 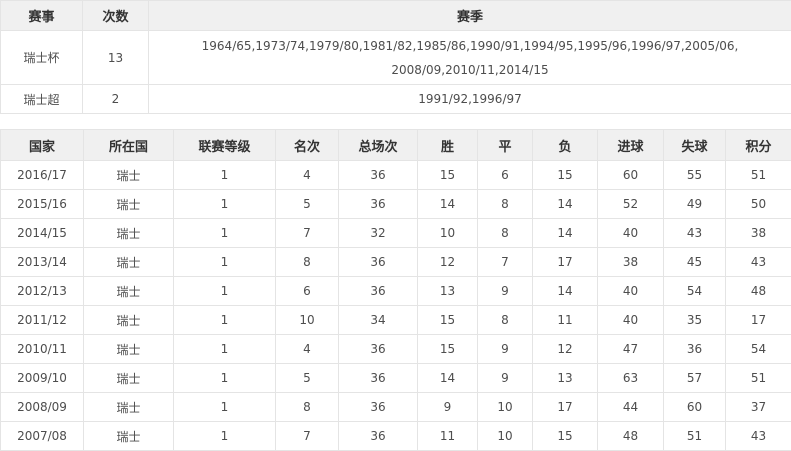 I want to click on season-cell: 2008/09, so click(x=42, y=407).